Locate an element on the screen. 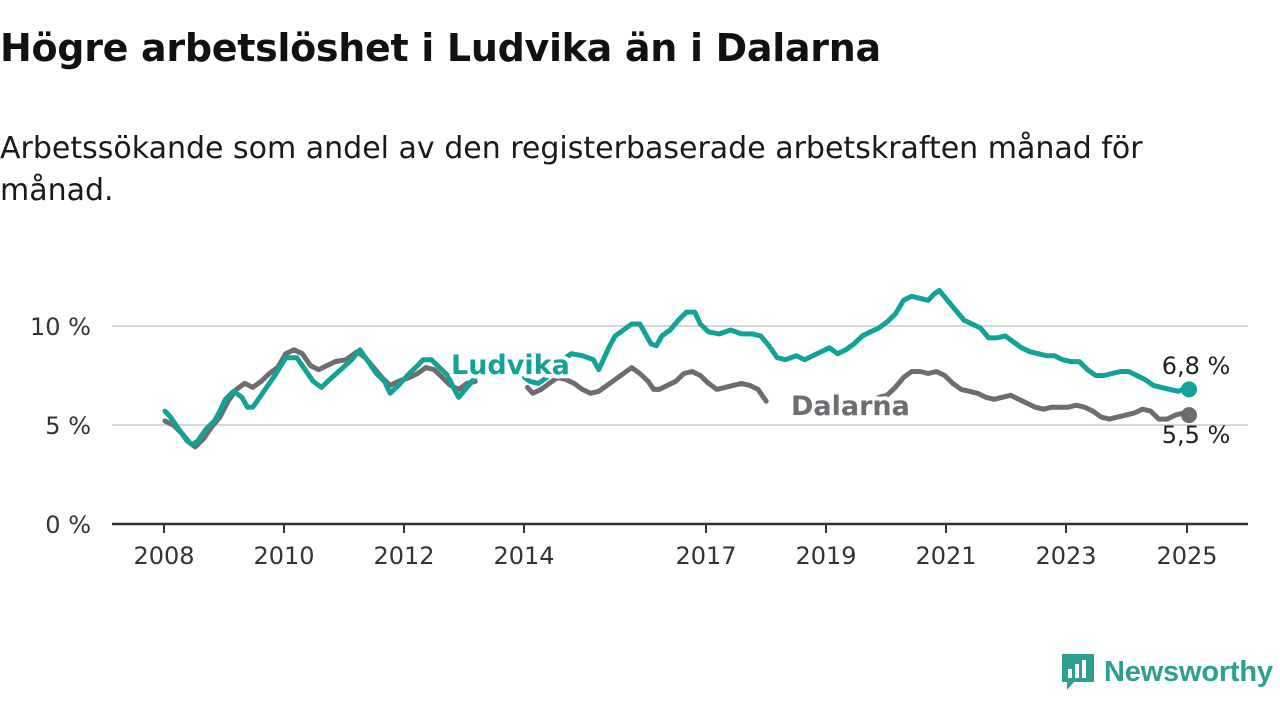  gridlines is located at coordinates (680, 375).